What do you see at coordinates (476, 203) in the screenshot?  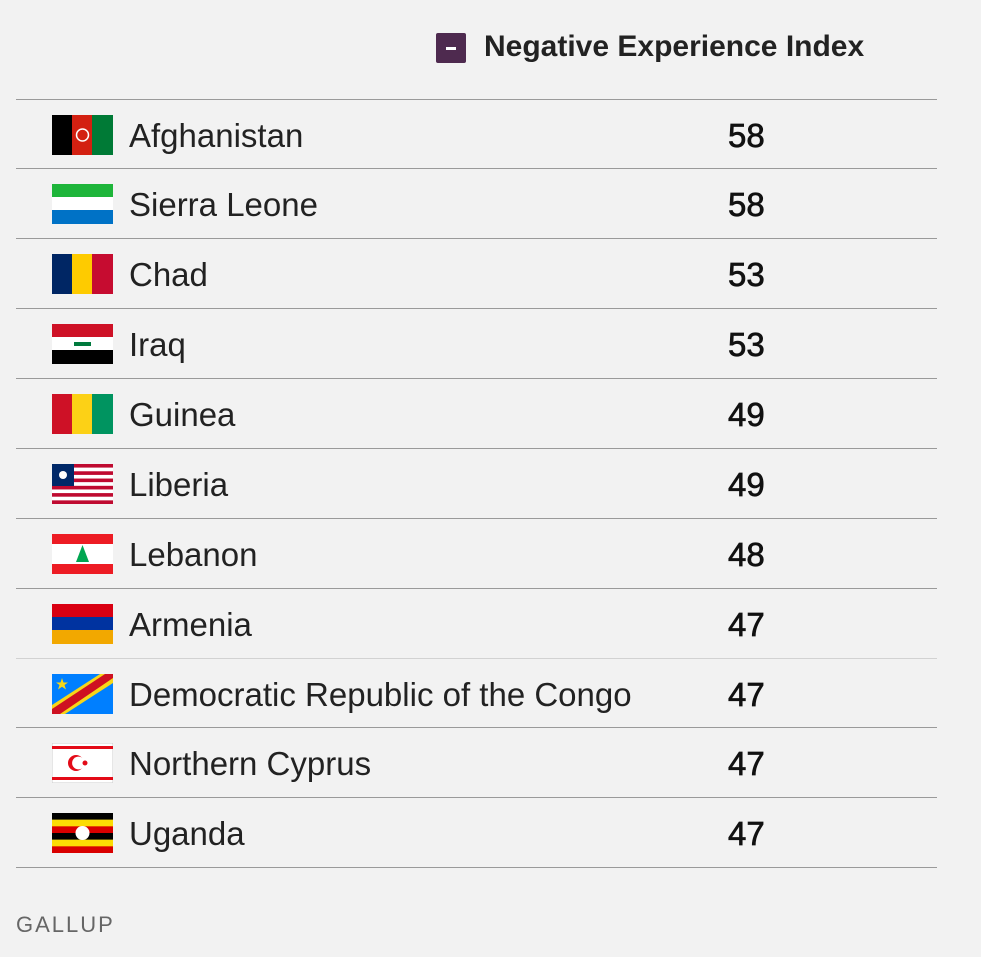 I see `table-row: Sierra Leone 58` at bounding box center [476, 203].